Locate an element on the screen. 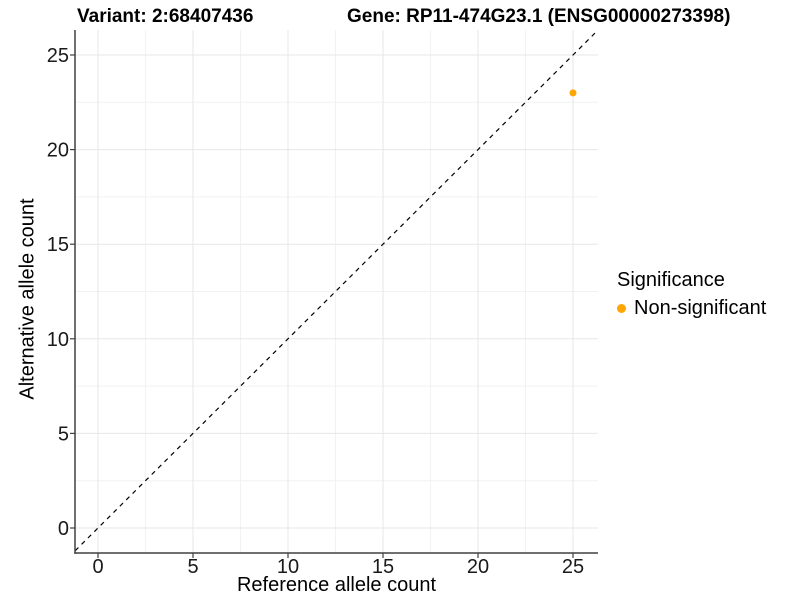  y-axis-title: Alternative allele count is located at coordinates (27, 299).